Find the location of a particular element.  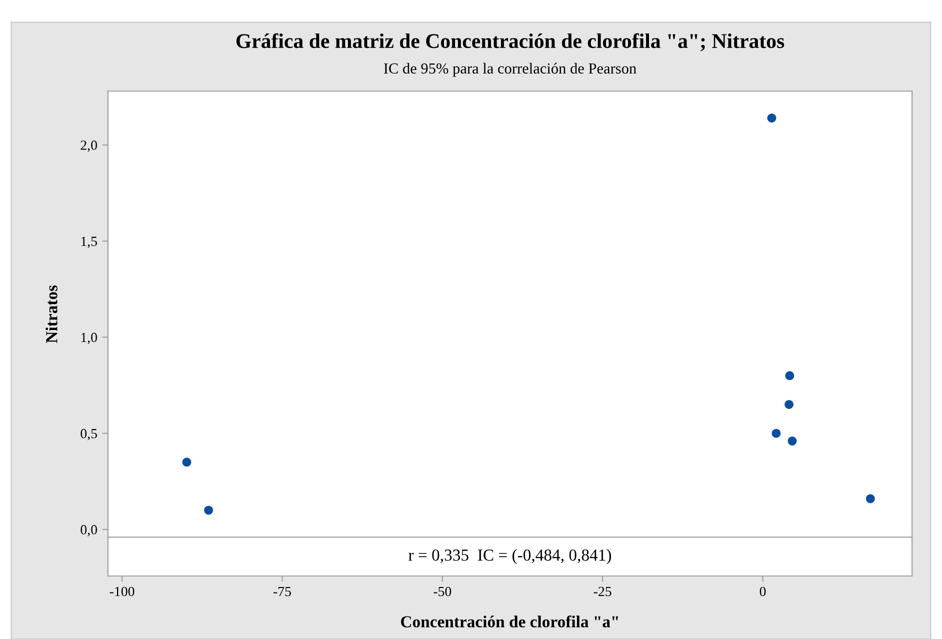

y-tick-label: 1,5 is located at coordinates (89, 242).